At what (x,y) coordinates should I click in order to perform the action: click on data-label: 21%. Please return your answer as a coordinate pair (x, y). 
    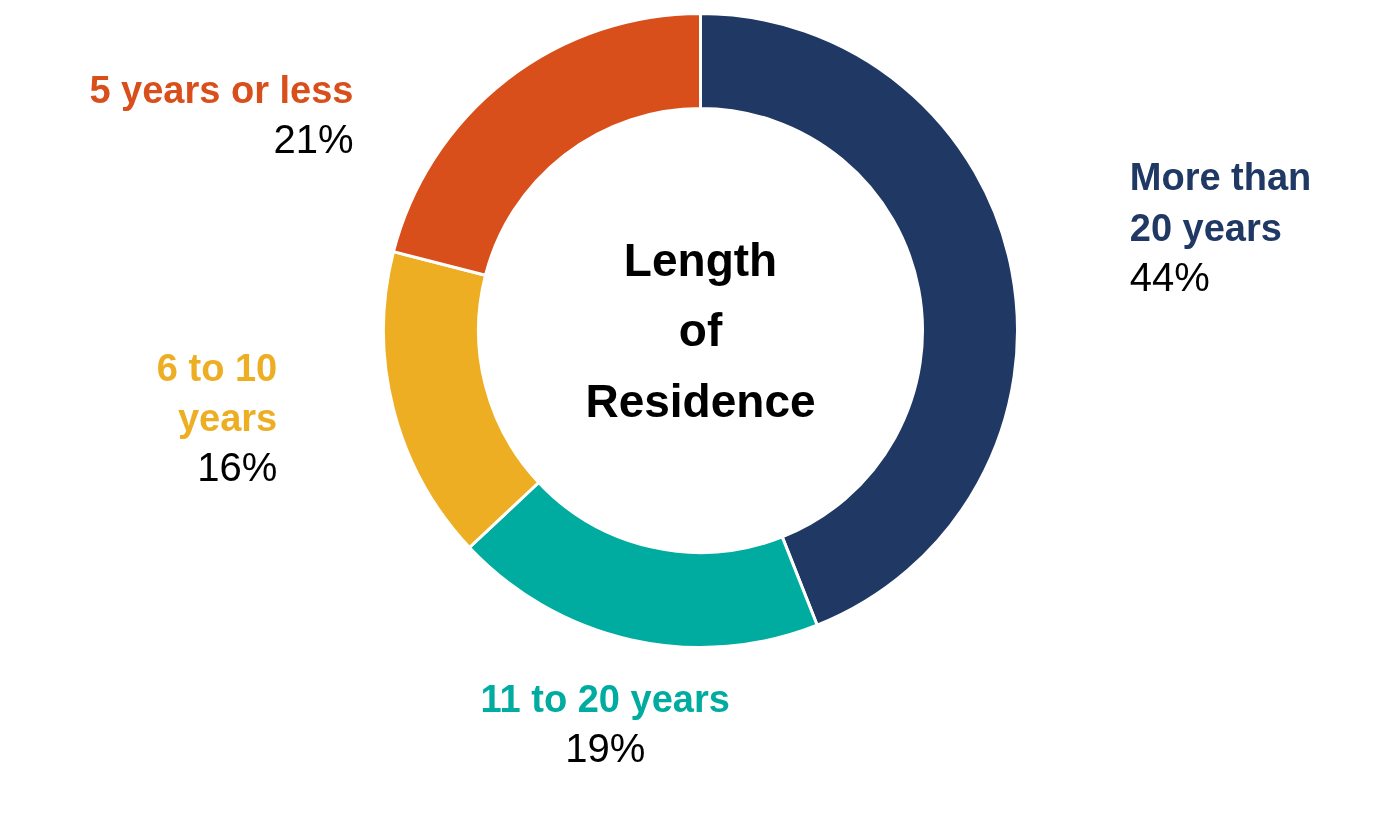
    Looking at the image, I should click on (313, 138).